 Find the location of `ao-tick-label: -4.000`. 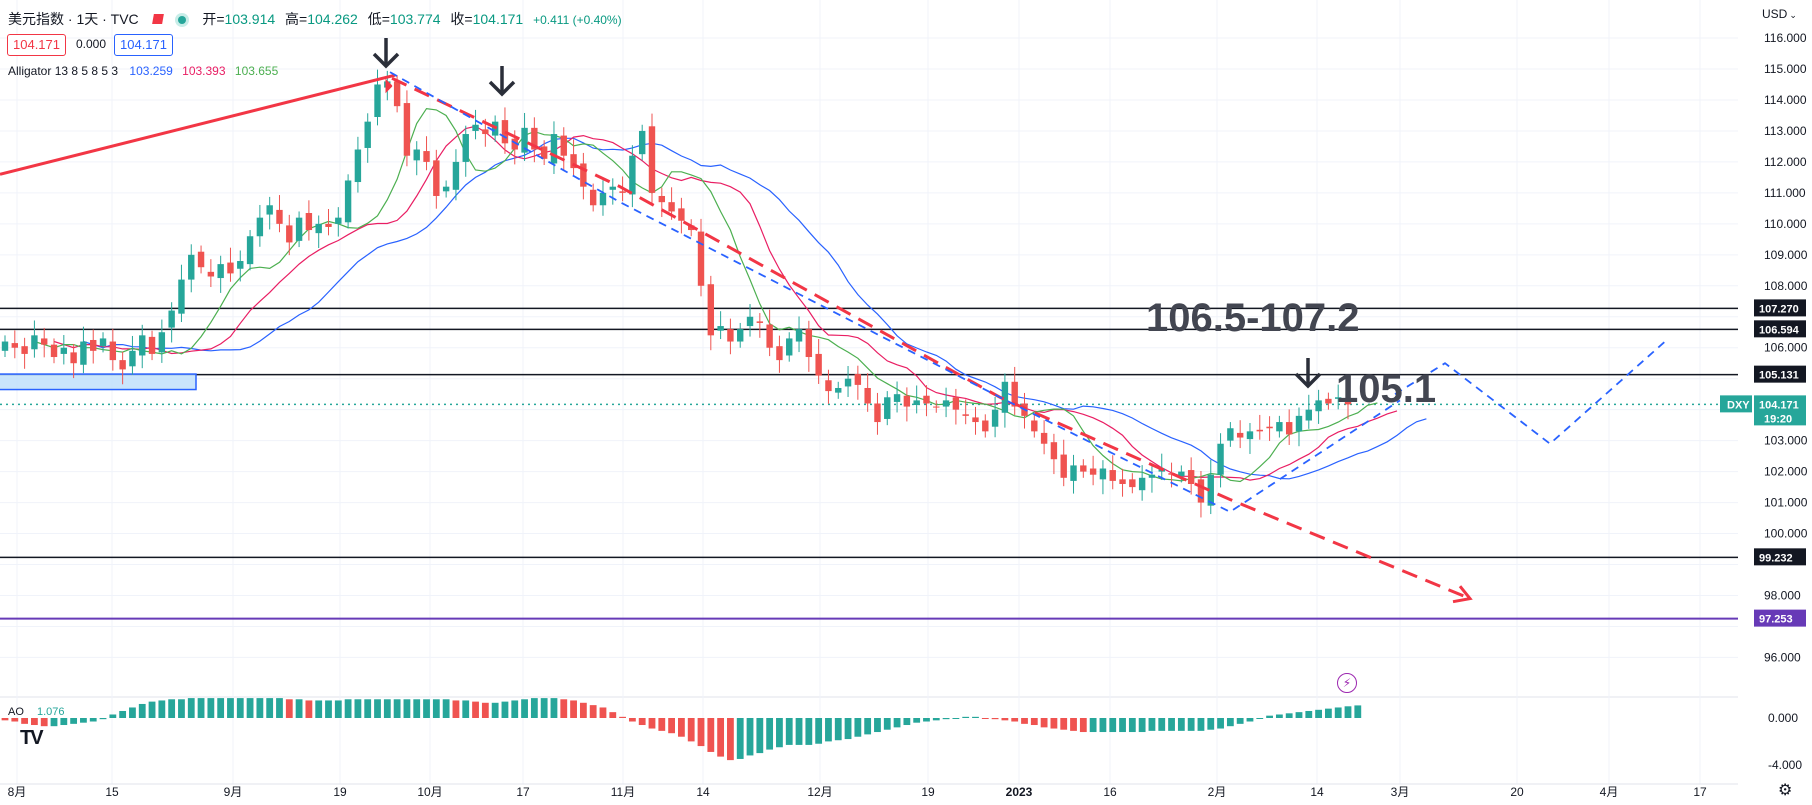

ao-tick-label: -4.000 is located at coordinates (1785, 765).